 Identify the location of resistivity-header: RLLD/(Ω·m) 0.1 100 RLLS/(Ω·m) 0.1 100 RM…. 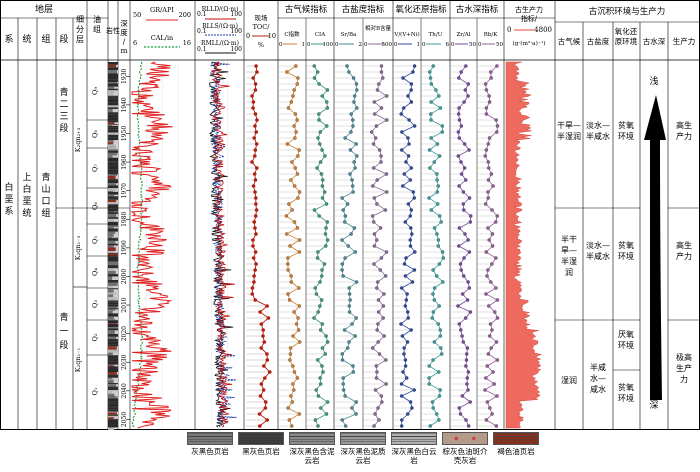
(219, 30).